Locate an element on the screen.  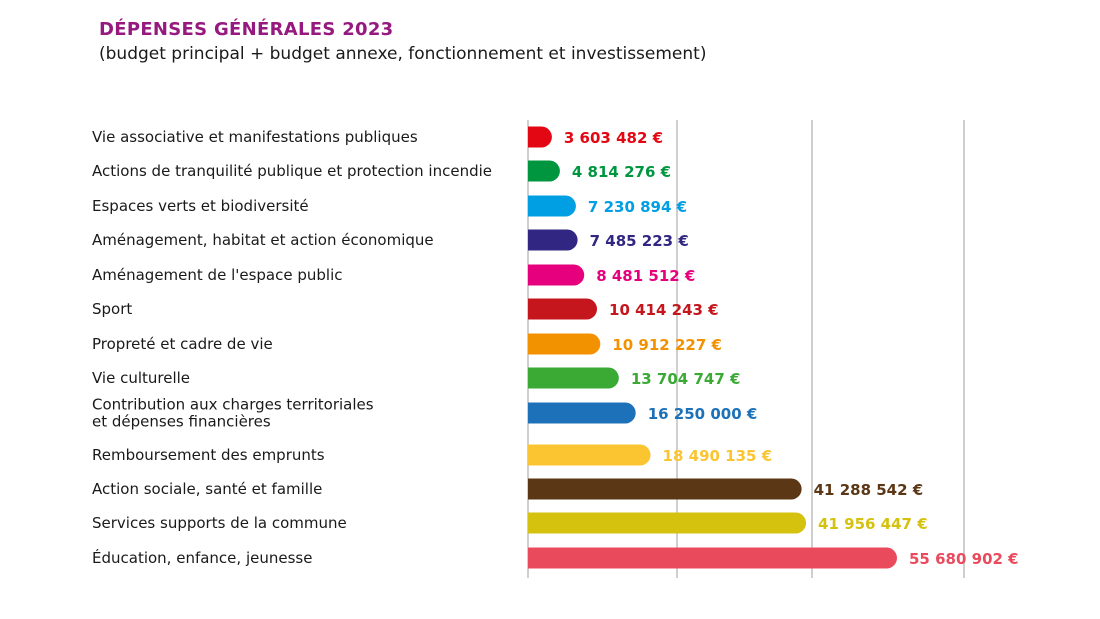
category-label: Espaces verts et biodiversité is located at coordinates (200, 206).